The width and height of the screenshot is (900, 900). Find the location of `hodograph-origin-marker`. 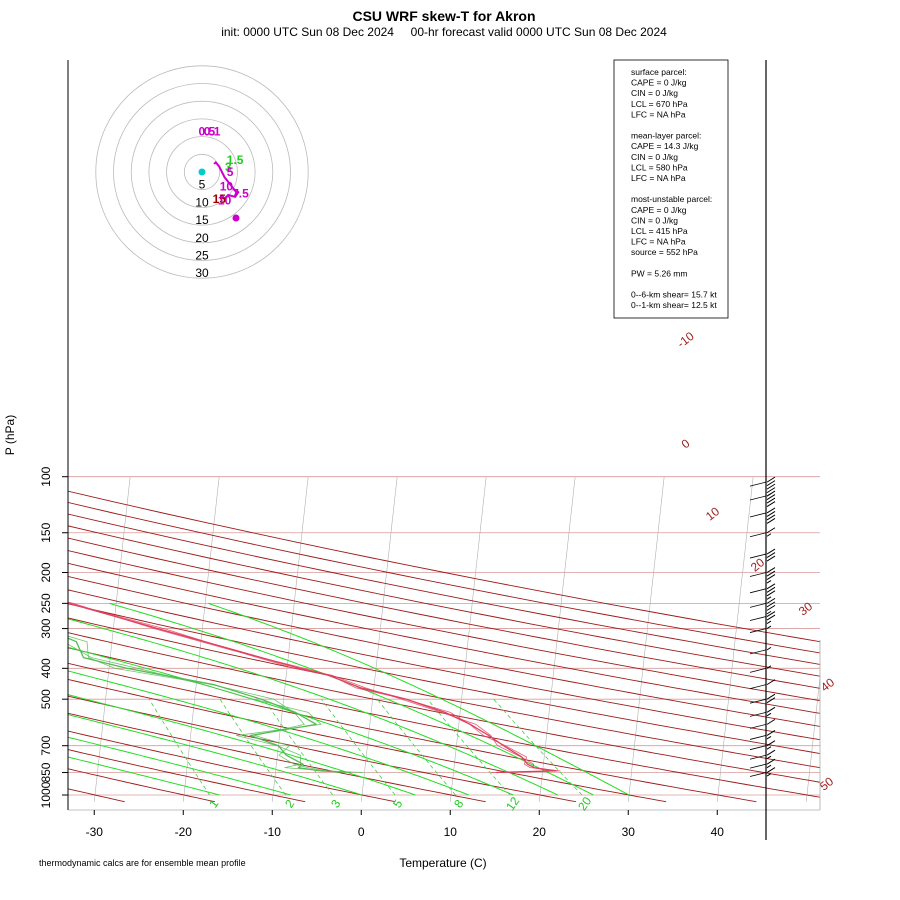

hodograph-origin-marker is located at coordinates (202, 172).